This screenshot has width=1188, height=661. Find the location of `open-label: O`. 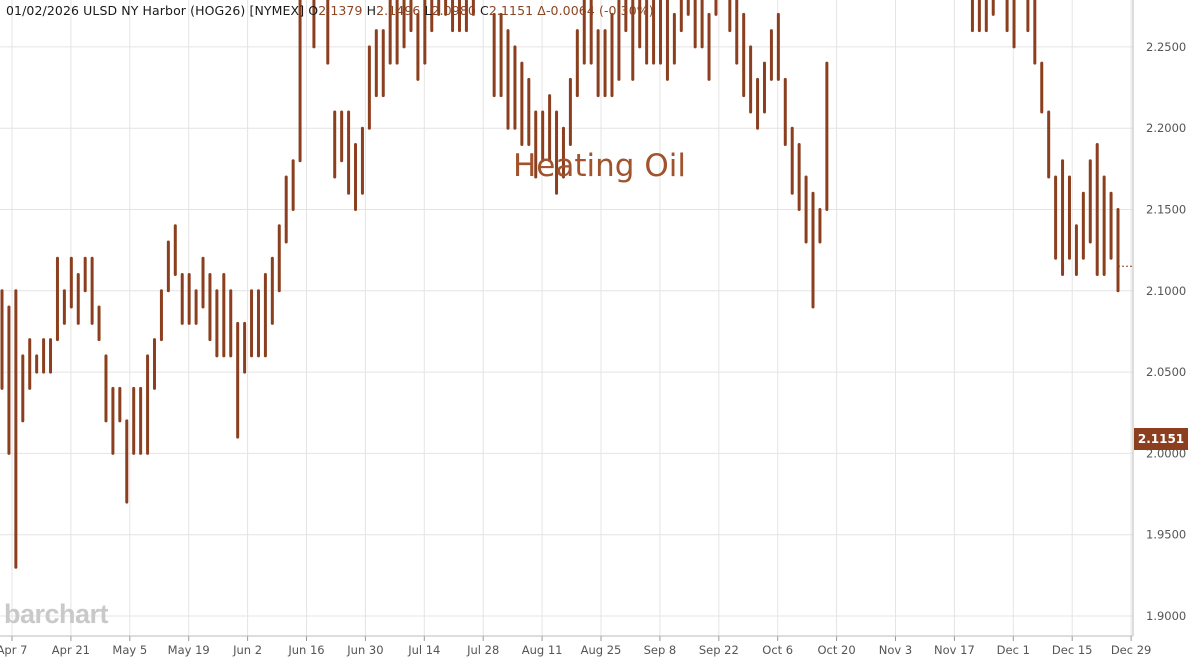

open-label: O is located at coordinates (313, 10).